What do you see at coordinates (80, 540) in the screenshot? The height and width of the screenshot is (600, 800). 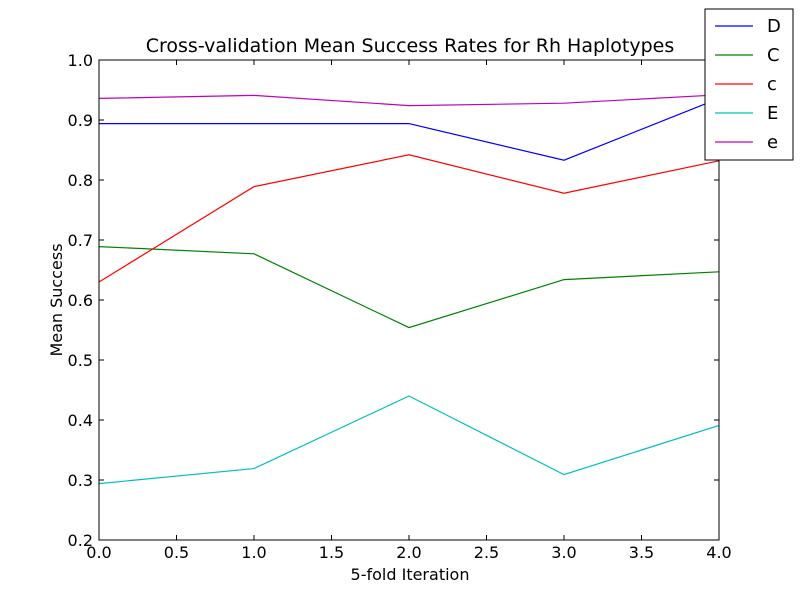 I see `y-tick-label: 0.2` at bounding box center [80, 540].